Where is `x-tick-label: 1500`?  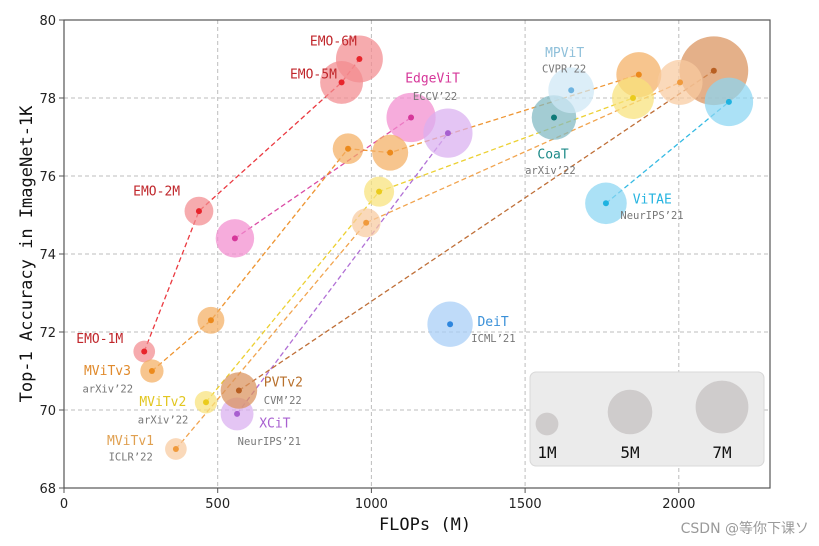
x-tick-label: 1500 is located at coordinates (525, 504).